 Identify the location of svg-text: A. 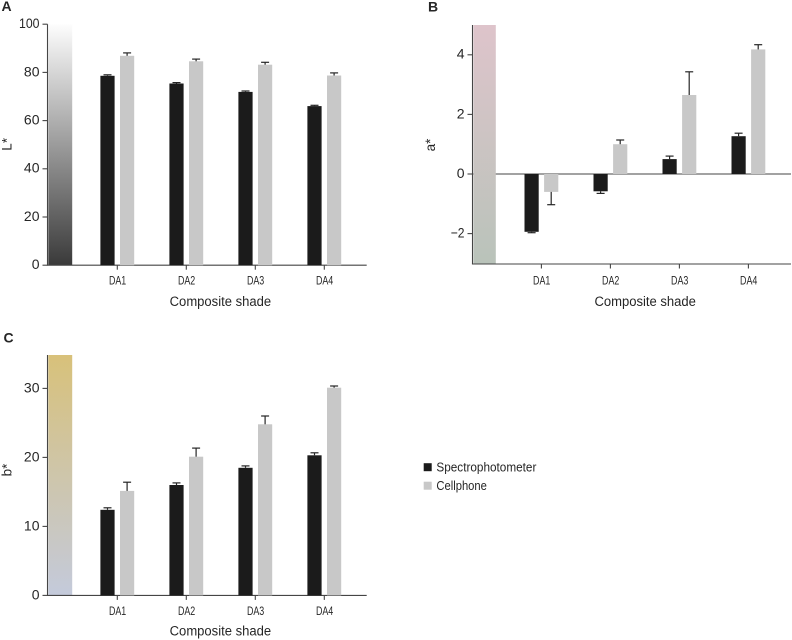
(7, 7).